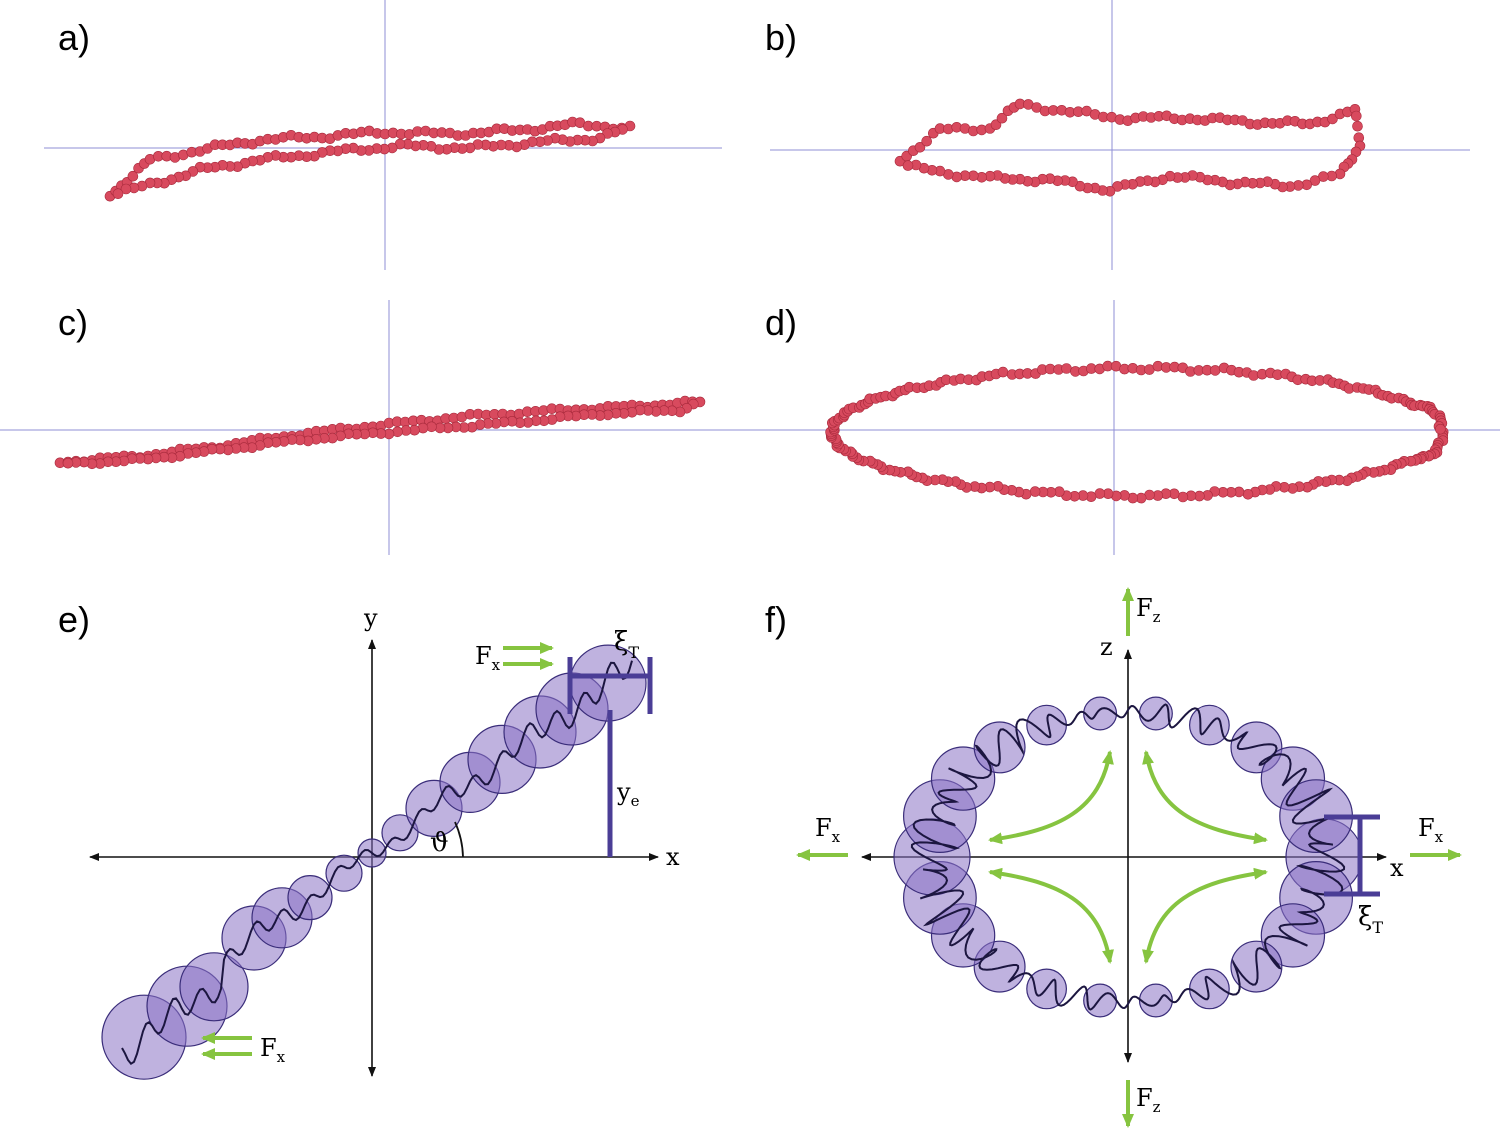  What do you see at coordinates (439, 843) in the screenshot?
I see `panel-e-theta: ϑ` at bounding box center [439, 843].